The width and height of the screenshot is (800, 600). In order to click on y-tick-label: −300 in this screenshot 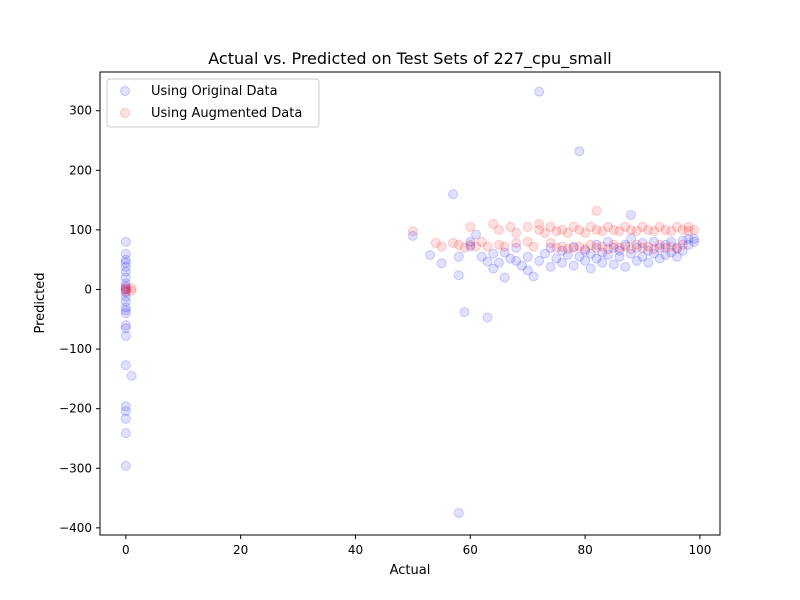, I will do `click(75, 468)`.